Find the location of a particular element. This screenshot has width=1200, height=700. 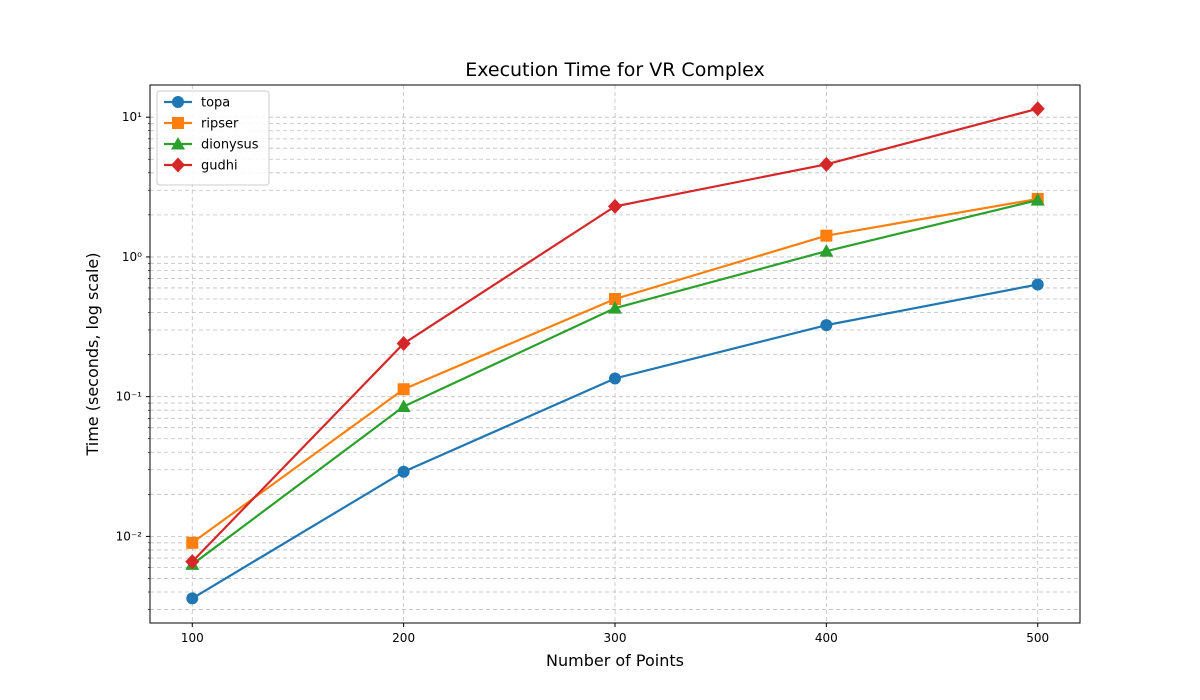

y-tick-label: 10⁻¹ is located at coordinates (129, 397).